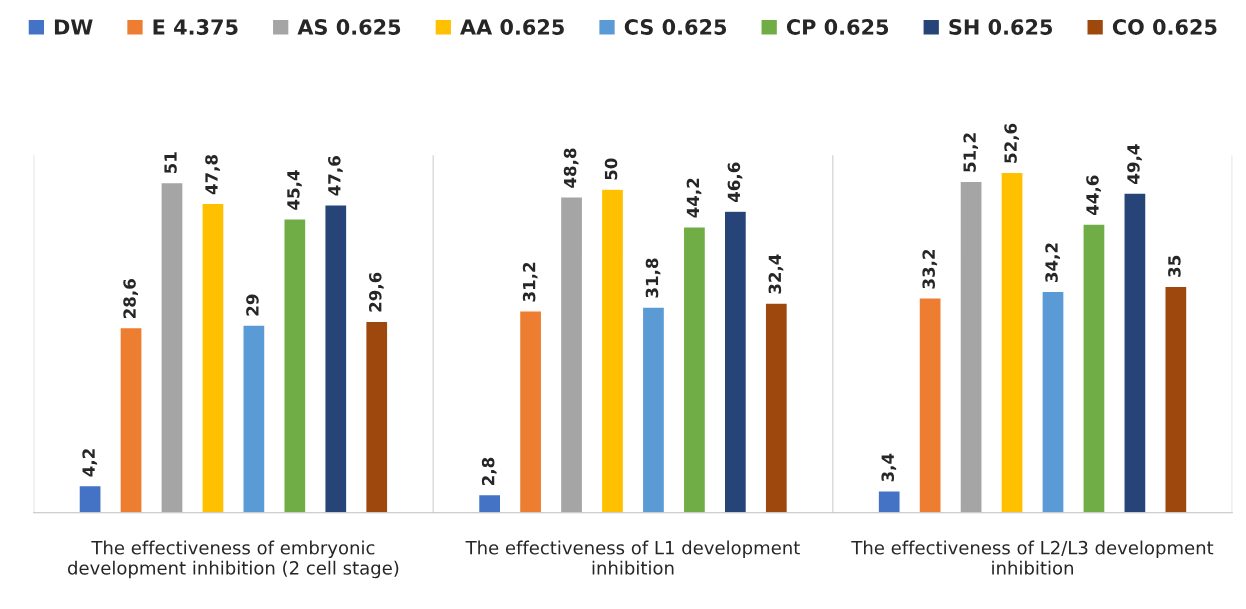  I want to click on data-label: 31,8, so click(653, 278).